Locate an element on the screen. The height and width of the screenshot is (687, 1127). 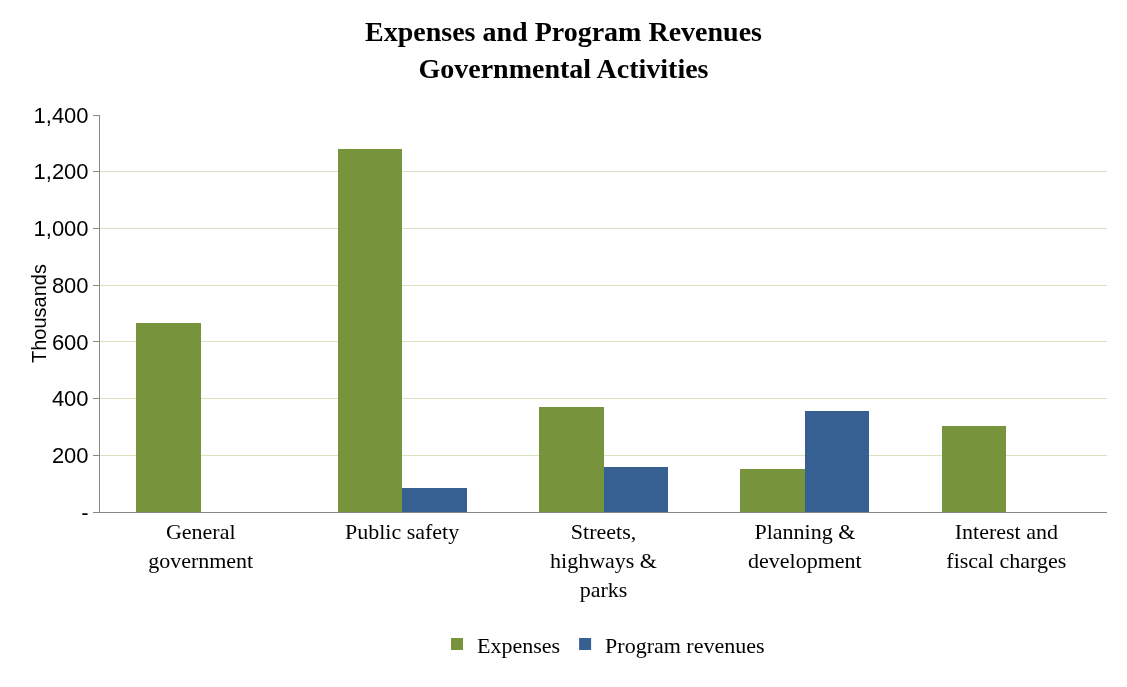
legend-label: Program revenues is located at coordinates (685, 645).